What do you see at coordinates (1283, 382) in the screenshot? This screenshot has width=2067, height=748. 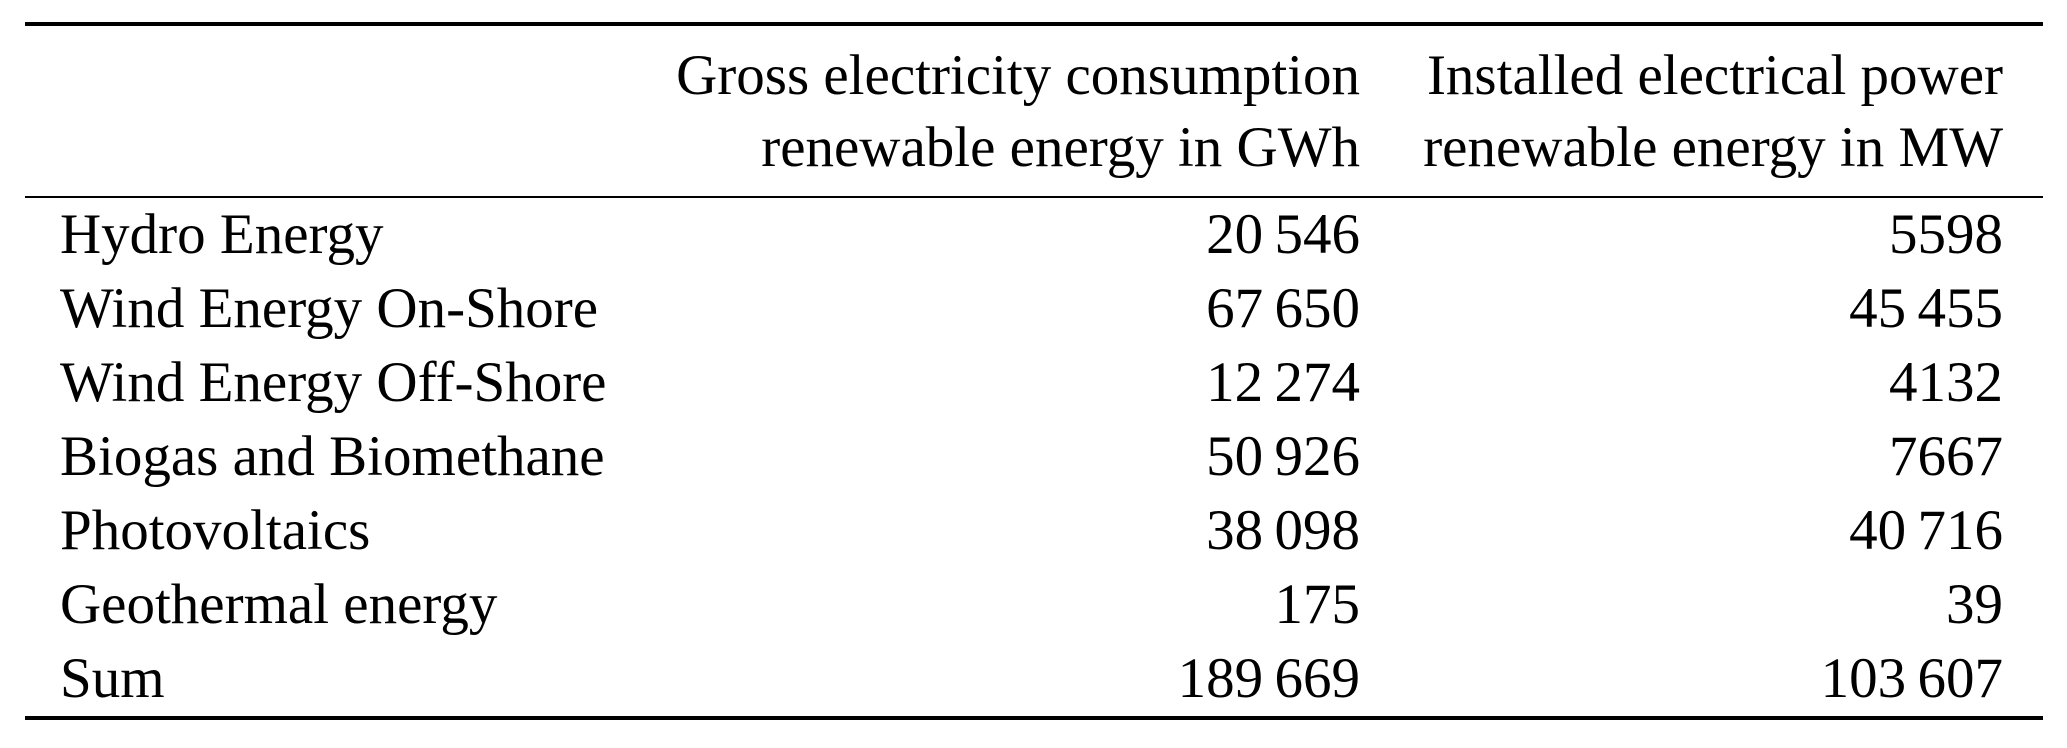 I see `value-gwh: 12 274` at bounding box center [1283, 382].